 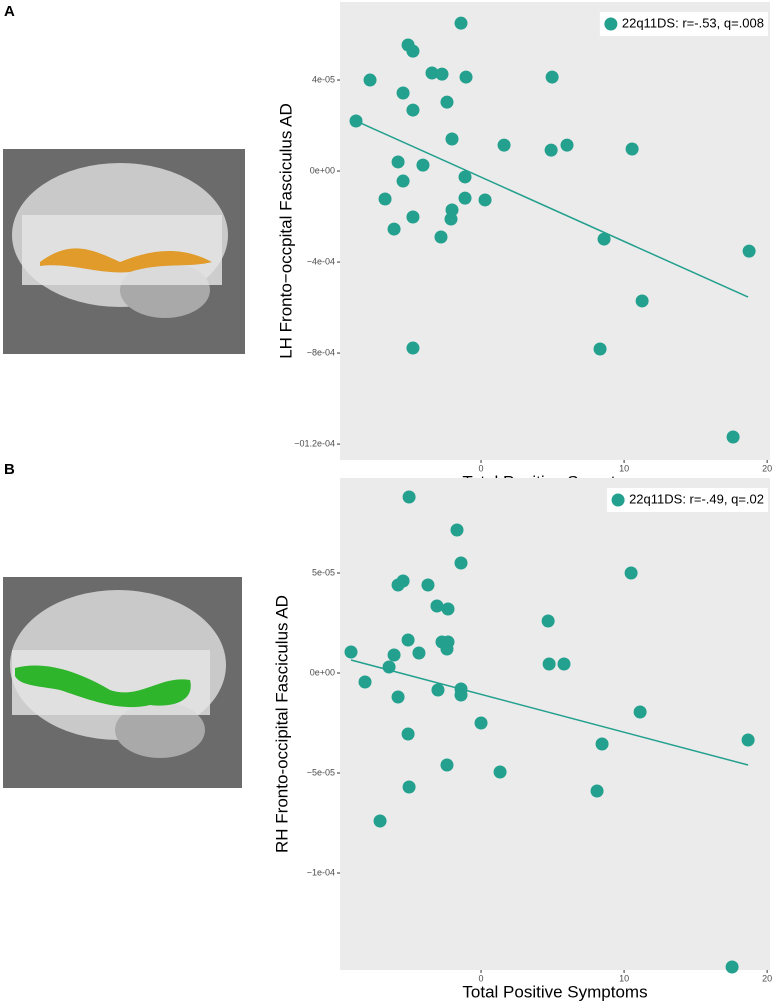 I want to click on y-axis-title: LH Fronto−occpital Fasciculus AD, so click(x=285, y=231).